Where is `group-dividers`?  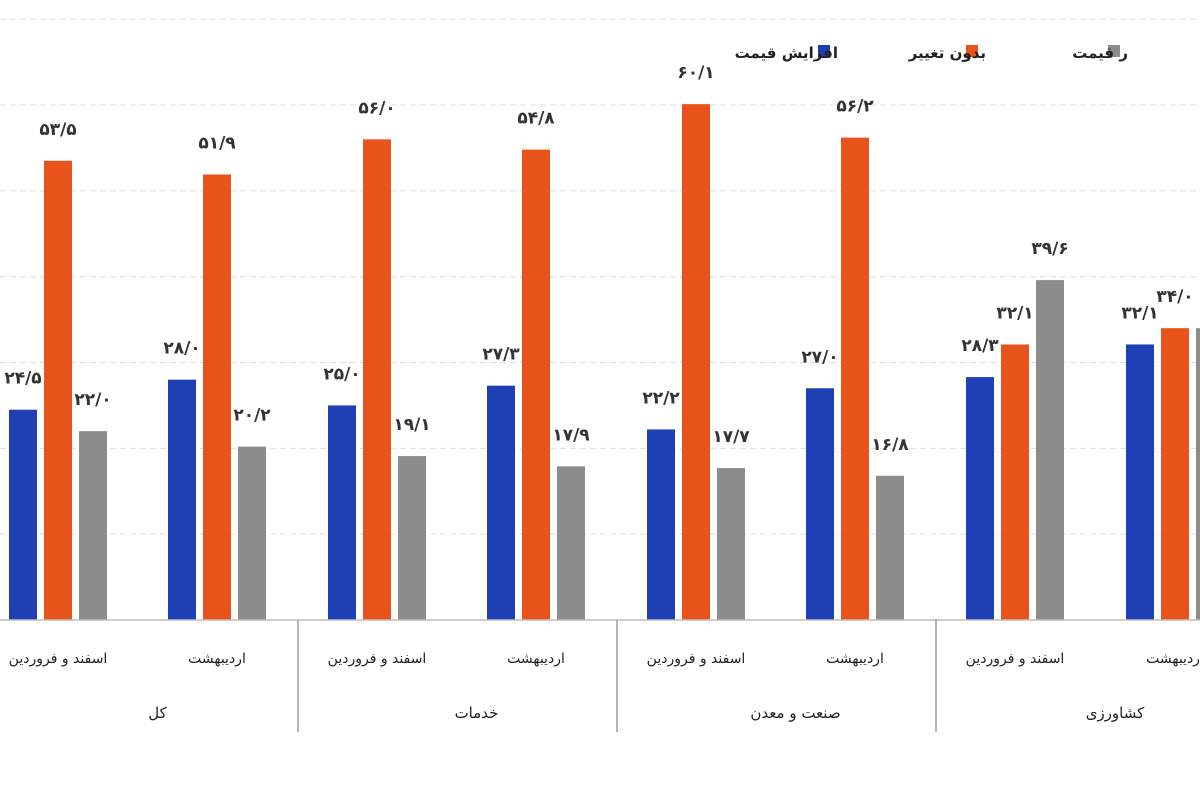
group-dividers is located at coordinates (617, 676).